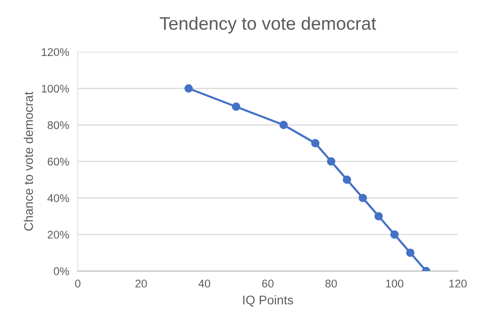 This screenshot has height=335, width=486. Describe the element at coordinates (28, 161) in the screenshot. I see `y-axis-title: Chance to vote democrat` at that location.